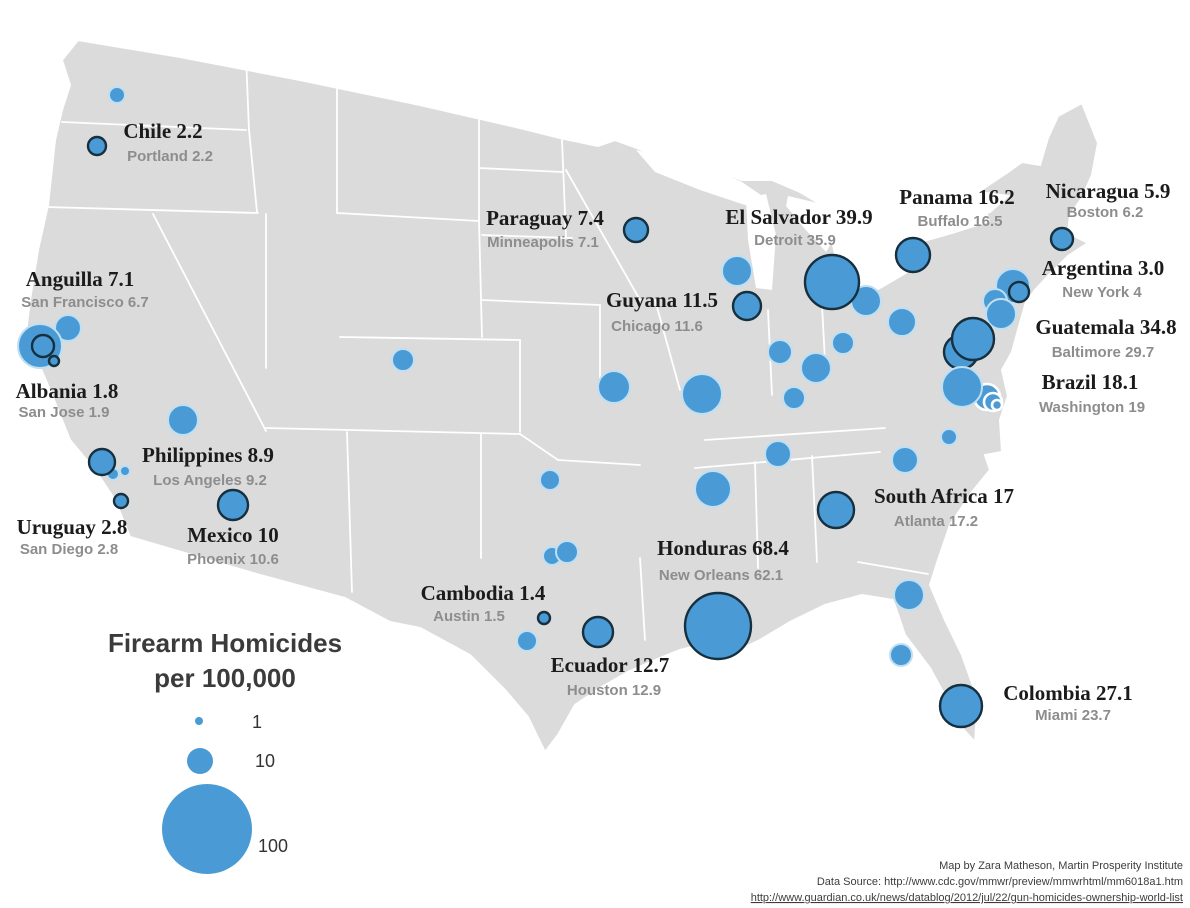  I want to click on legend-title-line1: Firearm Homicides, so click(225, 643).